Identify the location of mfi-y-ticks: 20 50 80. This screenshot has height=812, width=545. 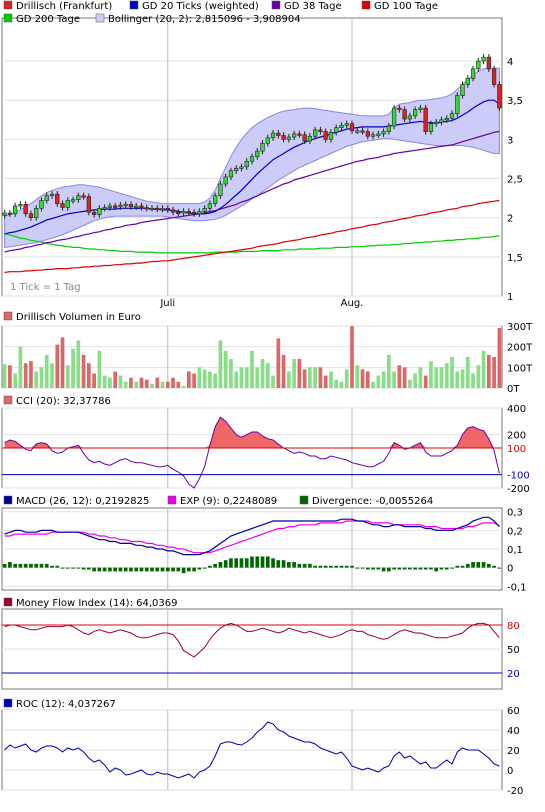
(513, 650).